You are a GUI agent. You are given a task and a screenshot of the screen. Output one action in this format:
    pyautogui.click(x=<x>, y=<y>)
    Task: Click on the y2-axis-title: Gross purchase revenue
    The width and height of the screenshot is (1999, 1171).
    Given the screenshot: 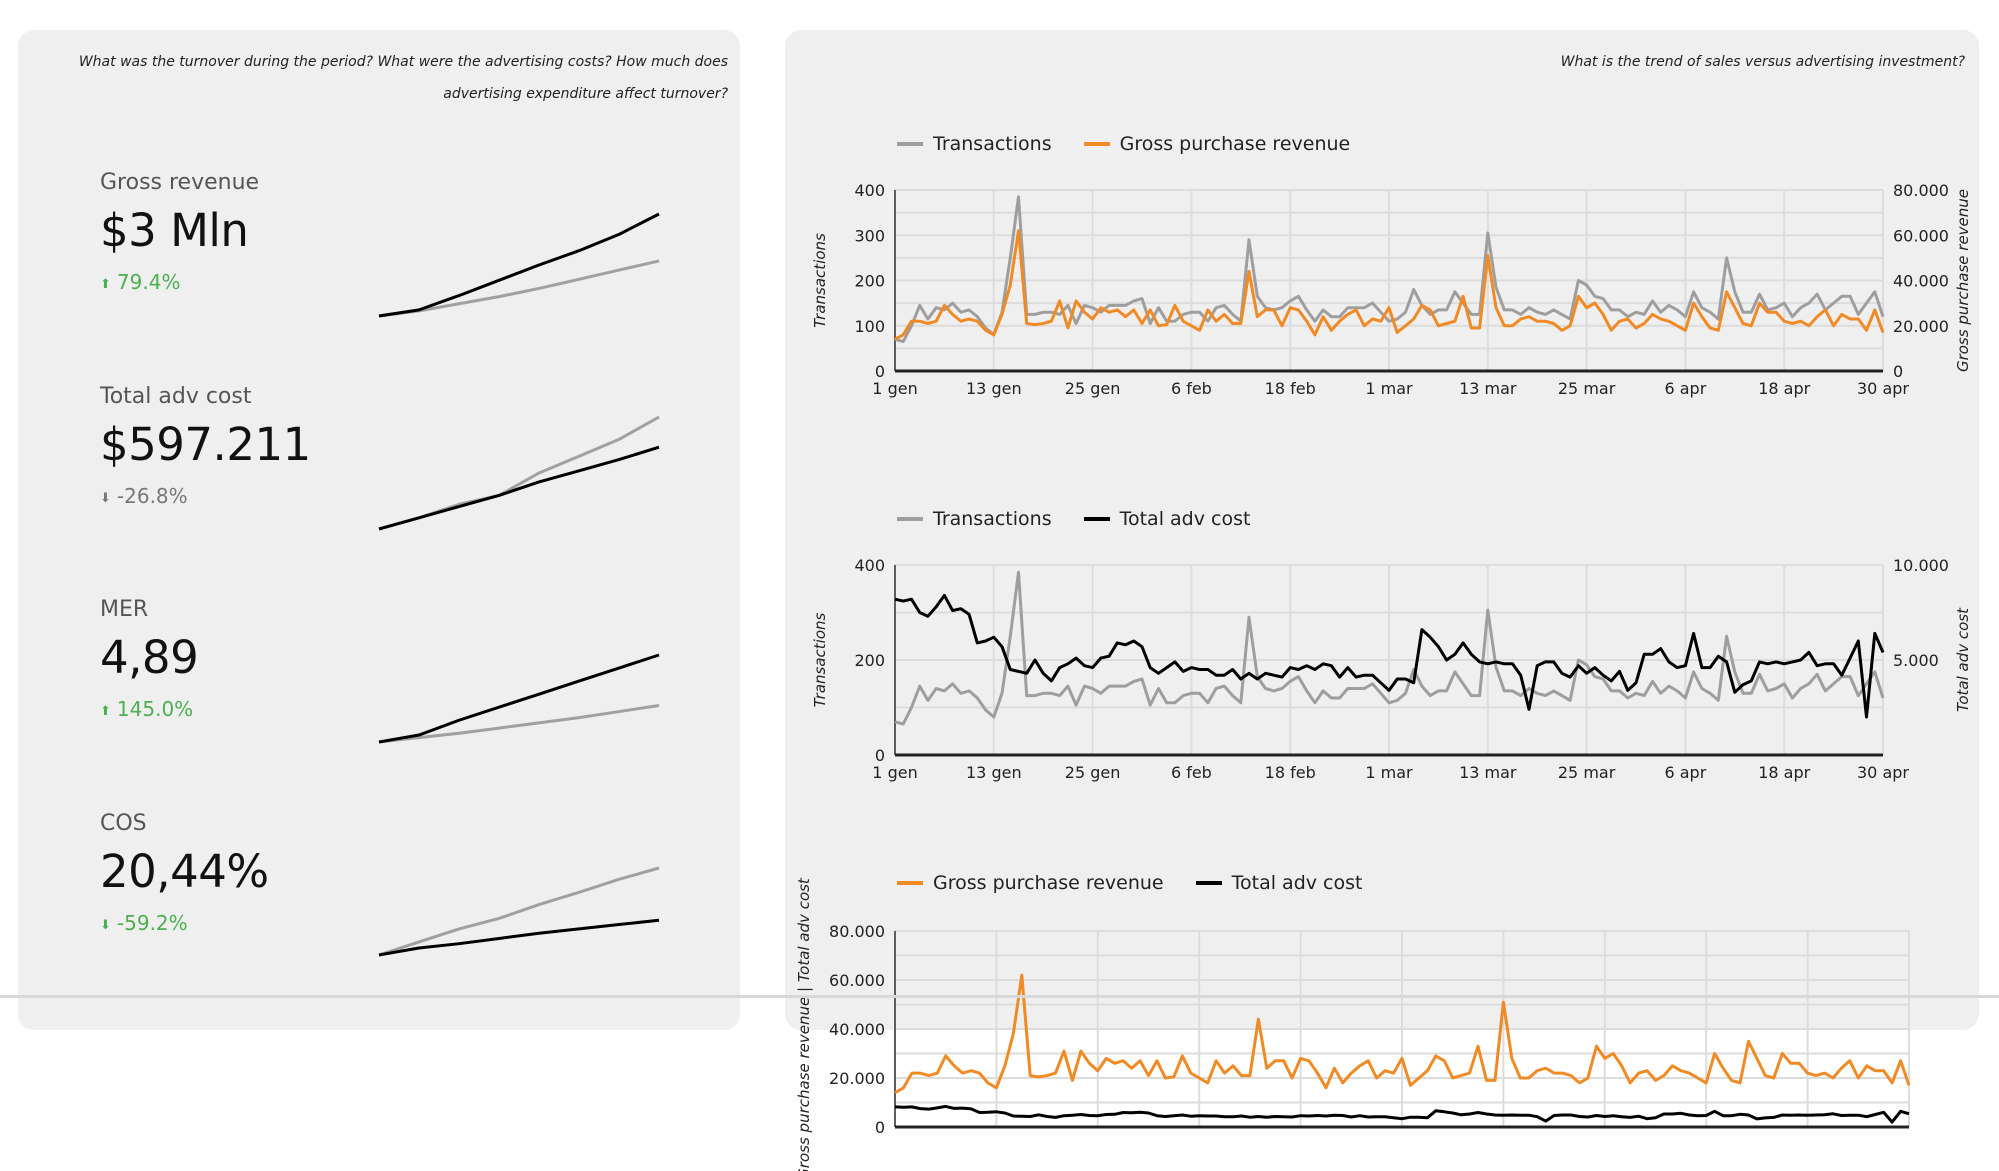 What is the action you would take?
    pyautogui.click(x=1963, y=280)
    